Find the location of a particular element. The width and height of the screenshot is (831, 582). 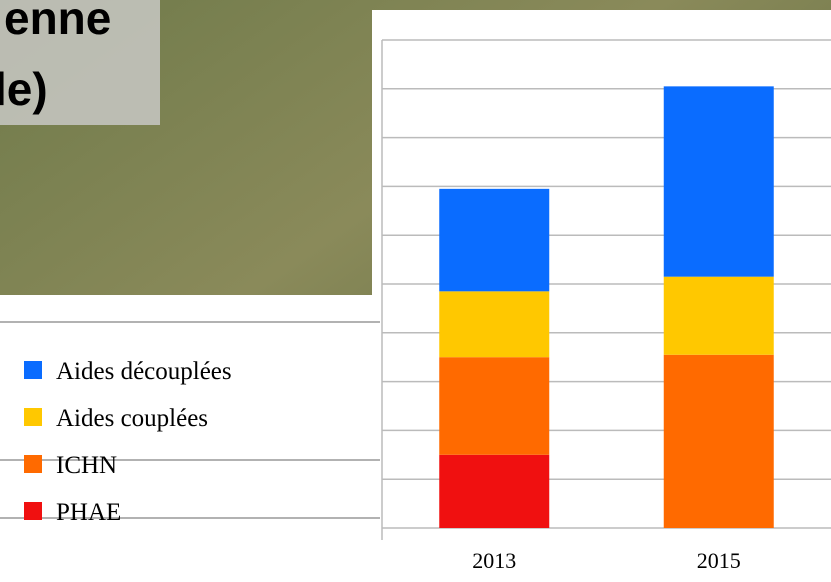

legend-label: PHAE is located at coordinates (88, 512).